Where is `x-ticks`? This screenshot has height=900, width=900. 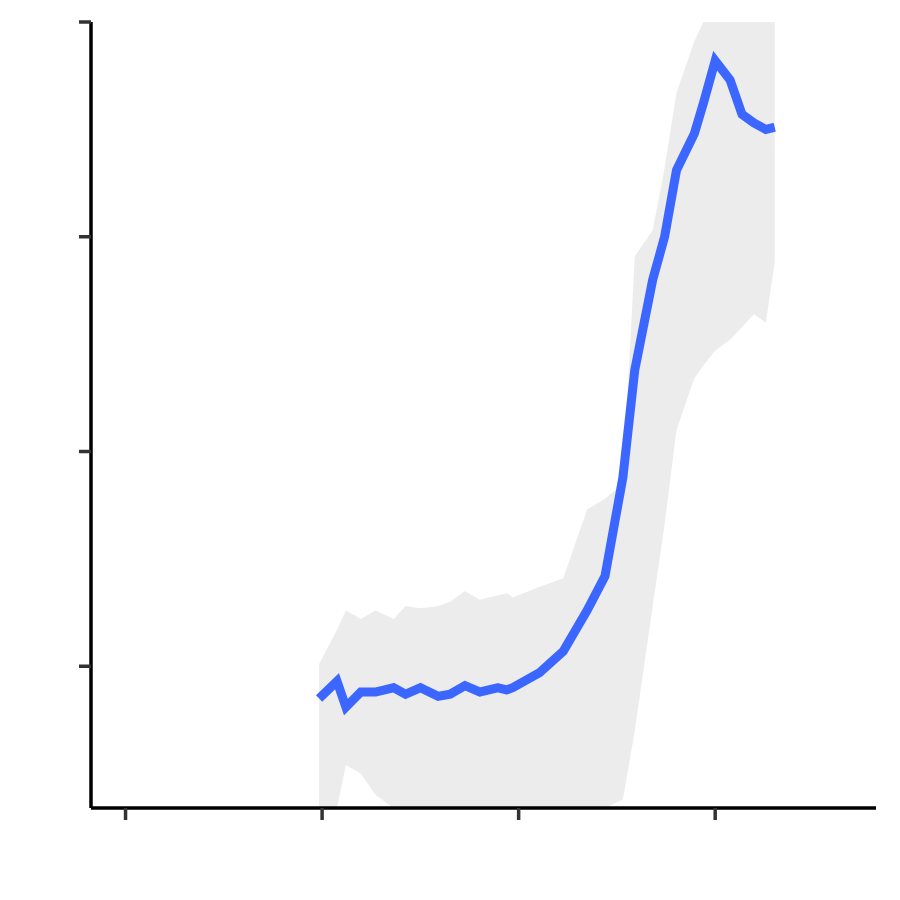
x-ticks is located at coordinates (420, 814).